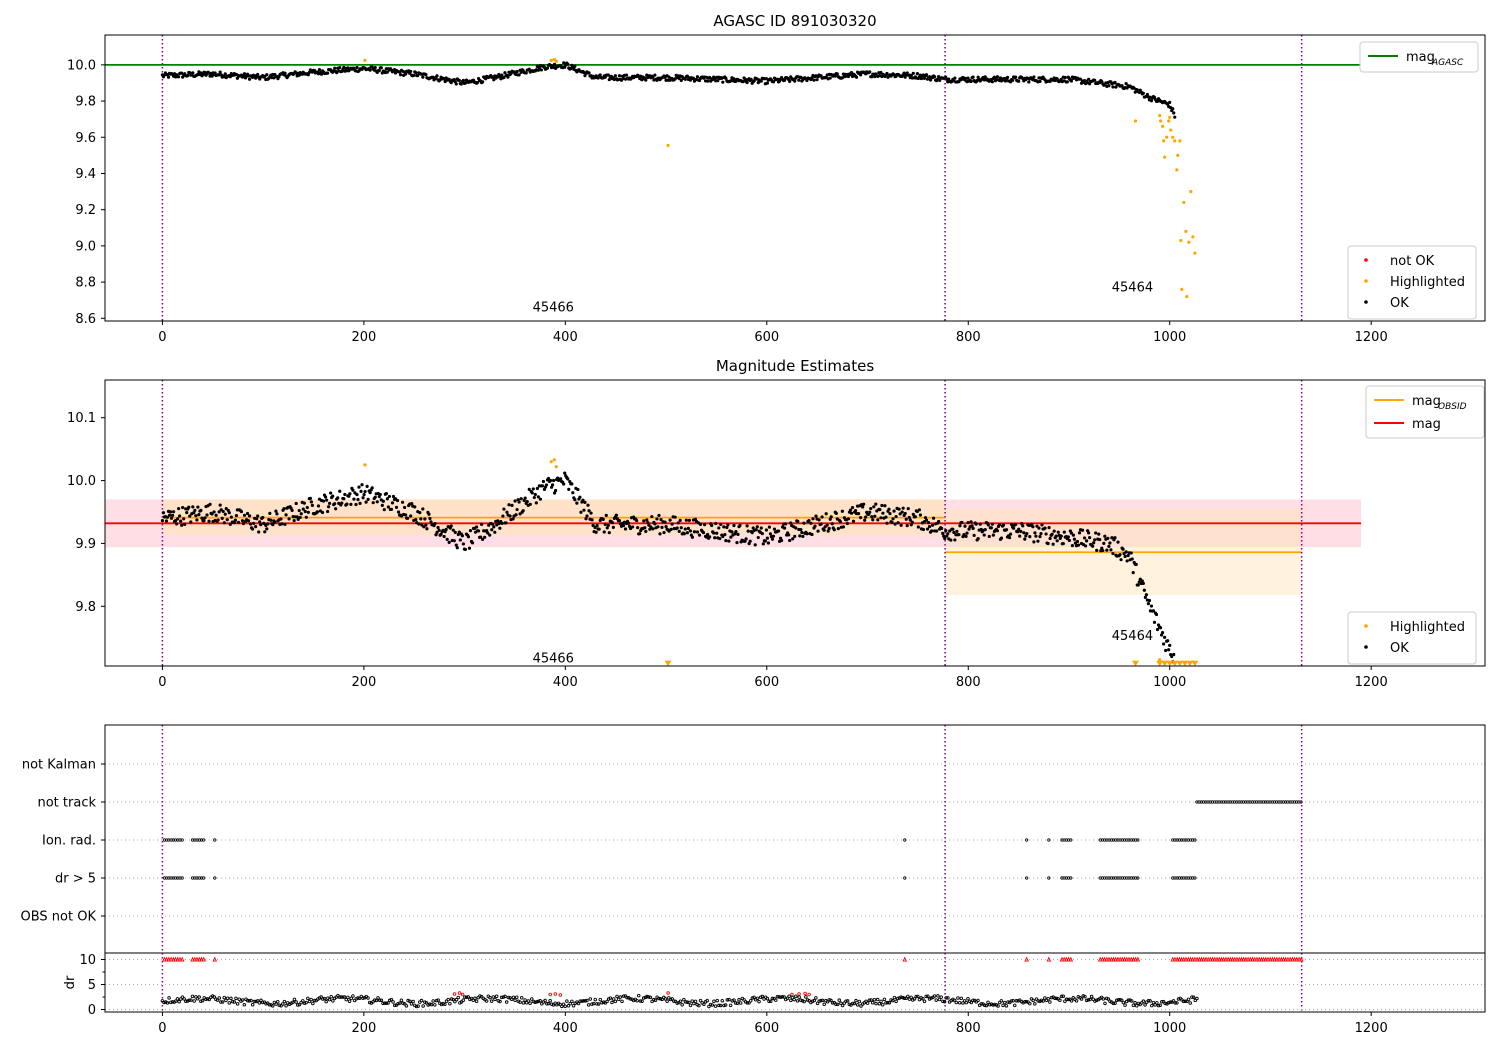 This screenshot has height=1050, width=1500. Describe the element at coordinates (1420, 57) in the screenshot. I see `legend-label: mag` at that location.